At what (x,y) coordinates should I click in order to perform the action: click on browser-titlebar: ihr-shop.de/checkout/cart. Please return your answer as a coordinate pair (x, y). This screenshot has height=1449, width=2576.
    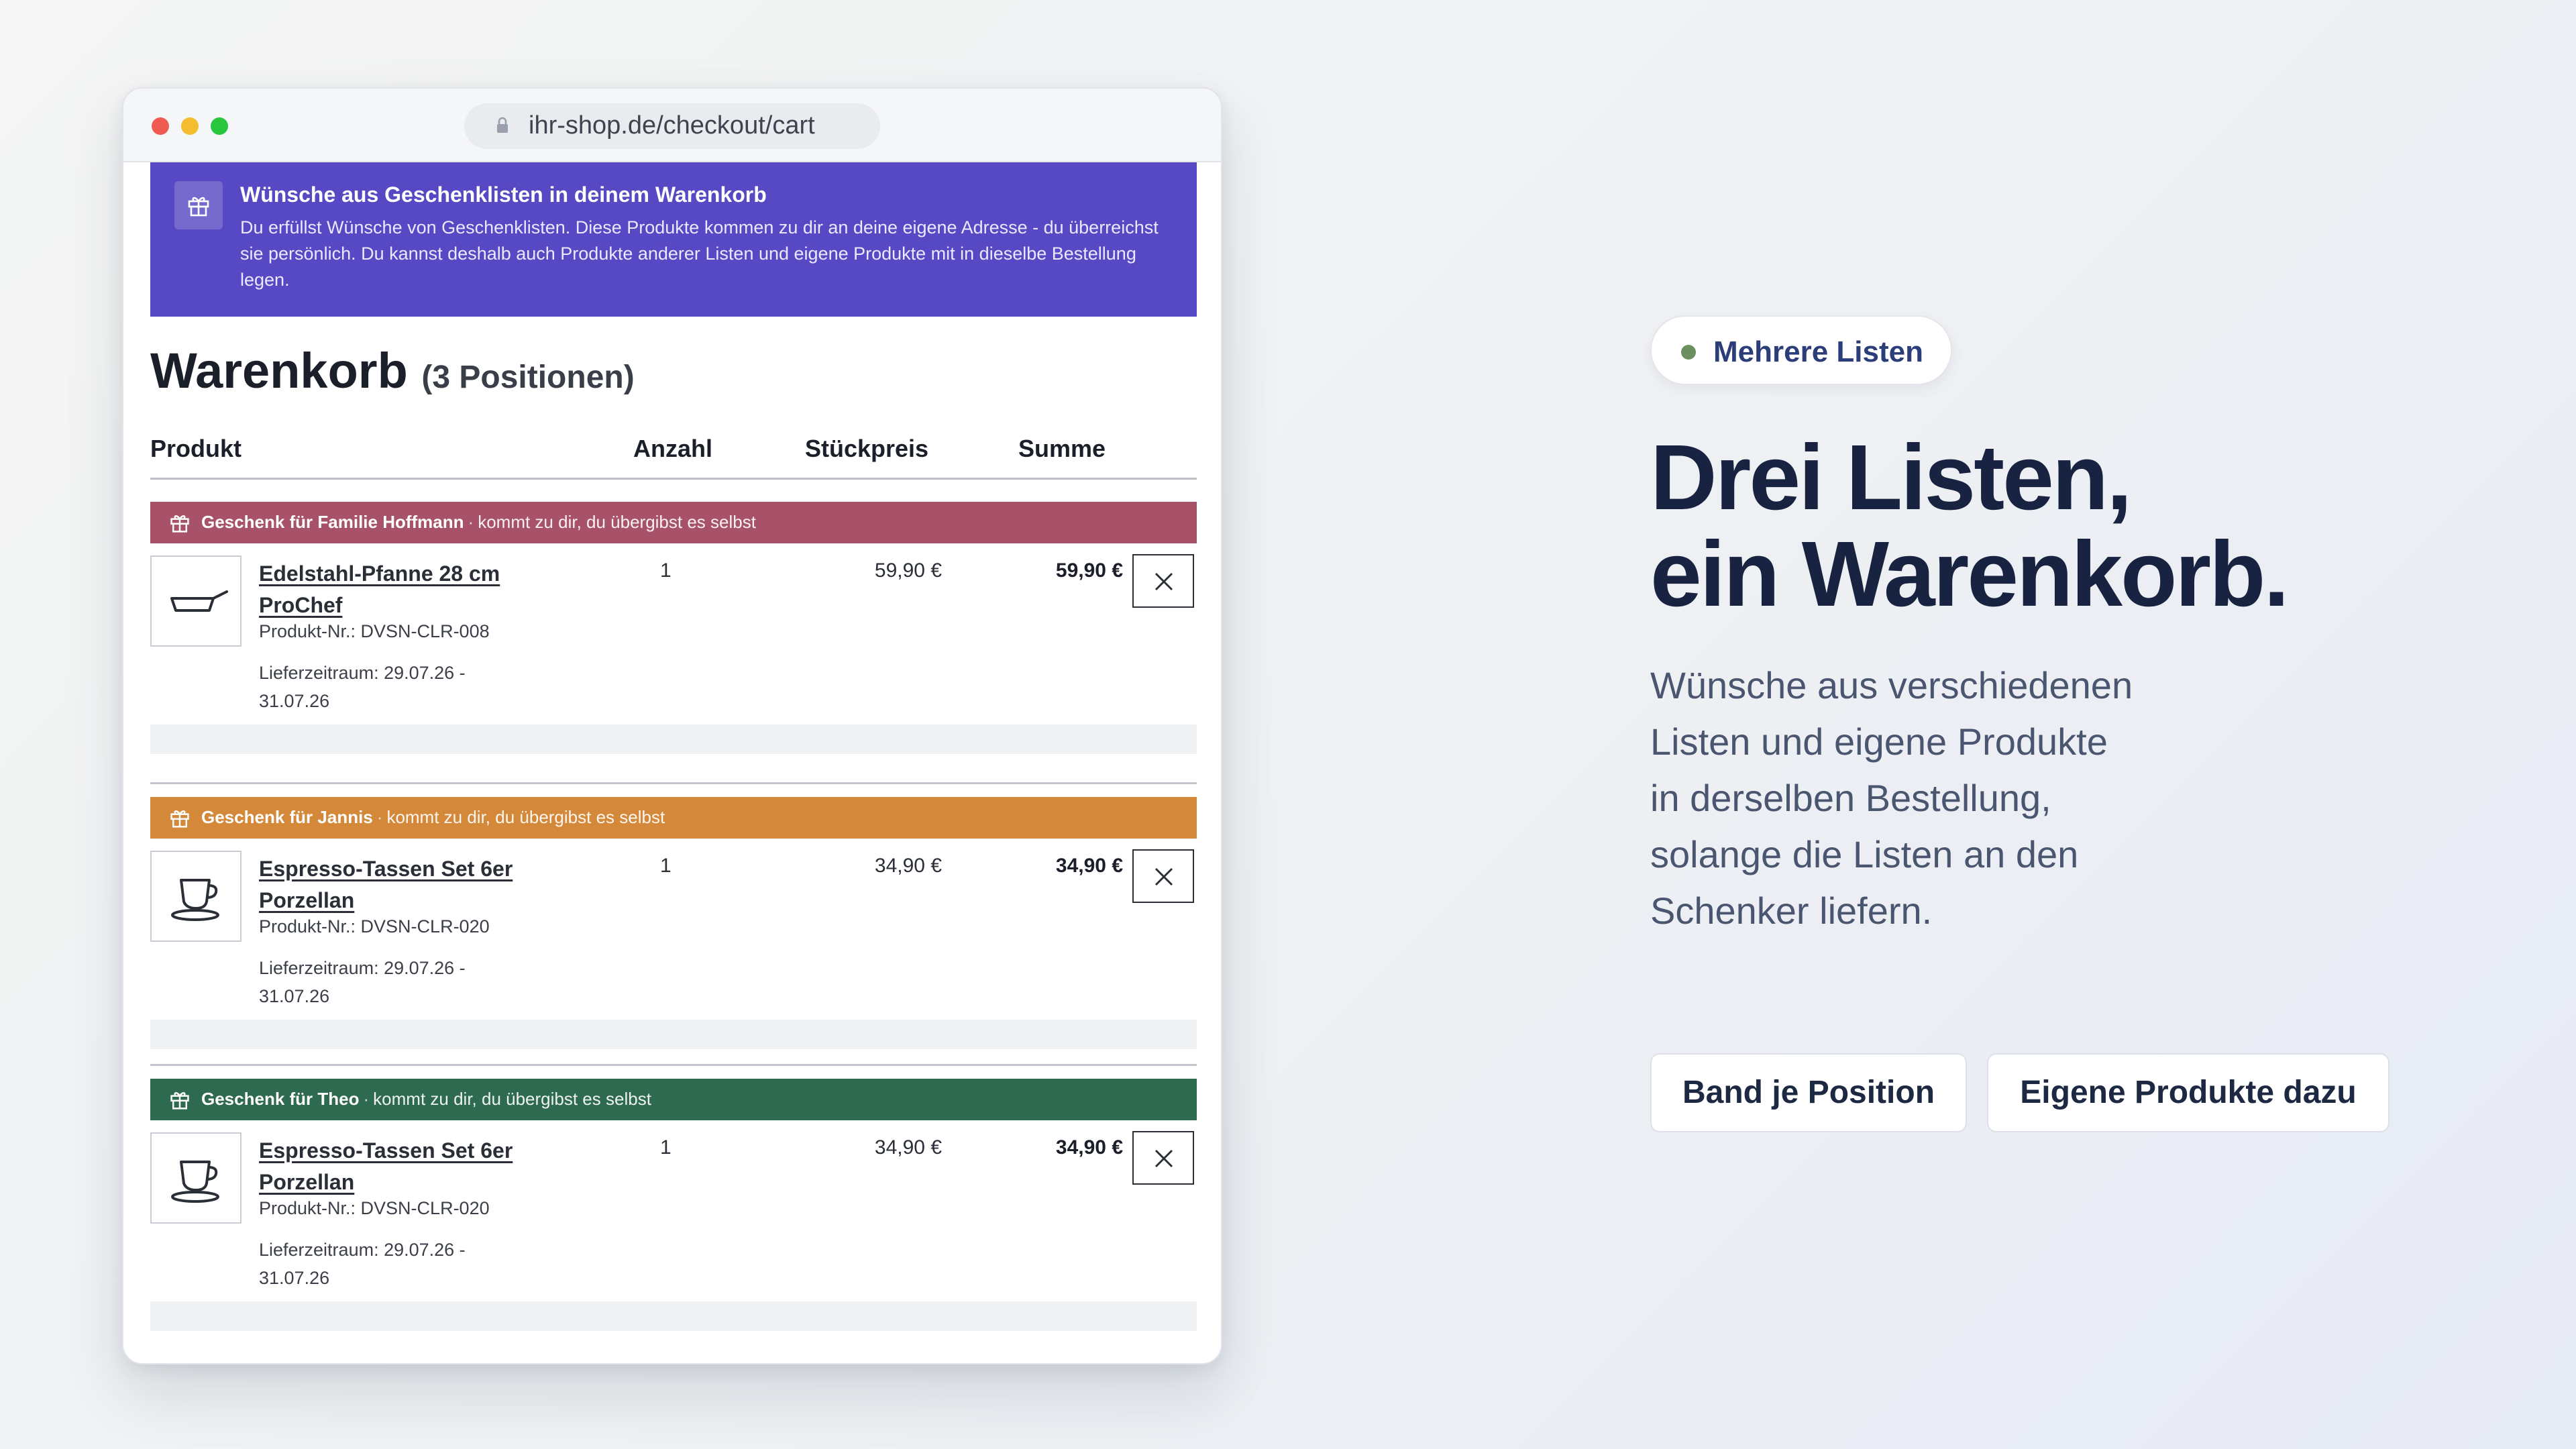
    Looking at the image, I should click on (672, 125).